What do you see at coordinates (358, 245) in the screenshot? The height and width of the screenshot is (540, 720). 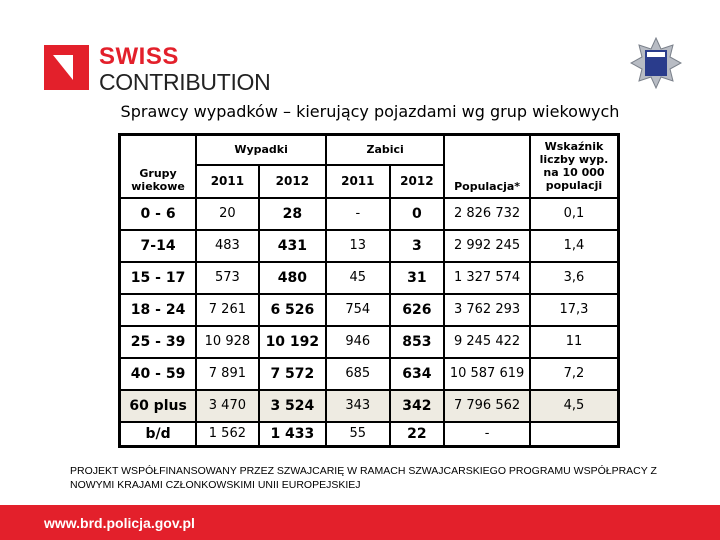 I see `cell-k2011: 13` at bounding box center [358, 245].